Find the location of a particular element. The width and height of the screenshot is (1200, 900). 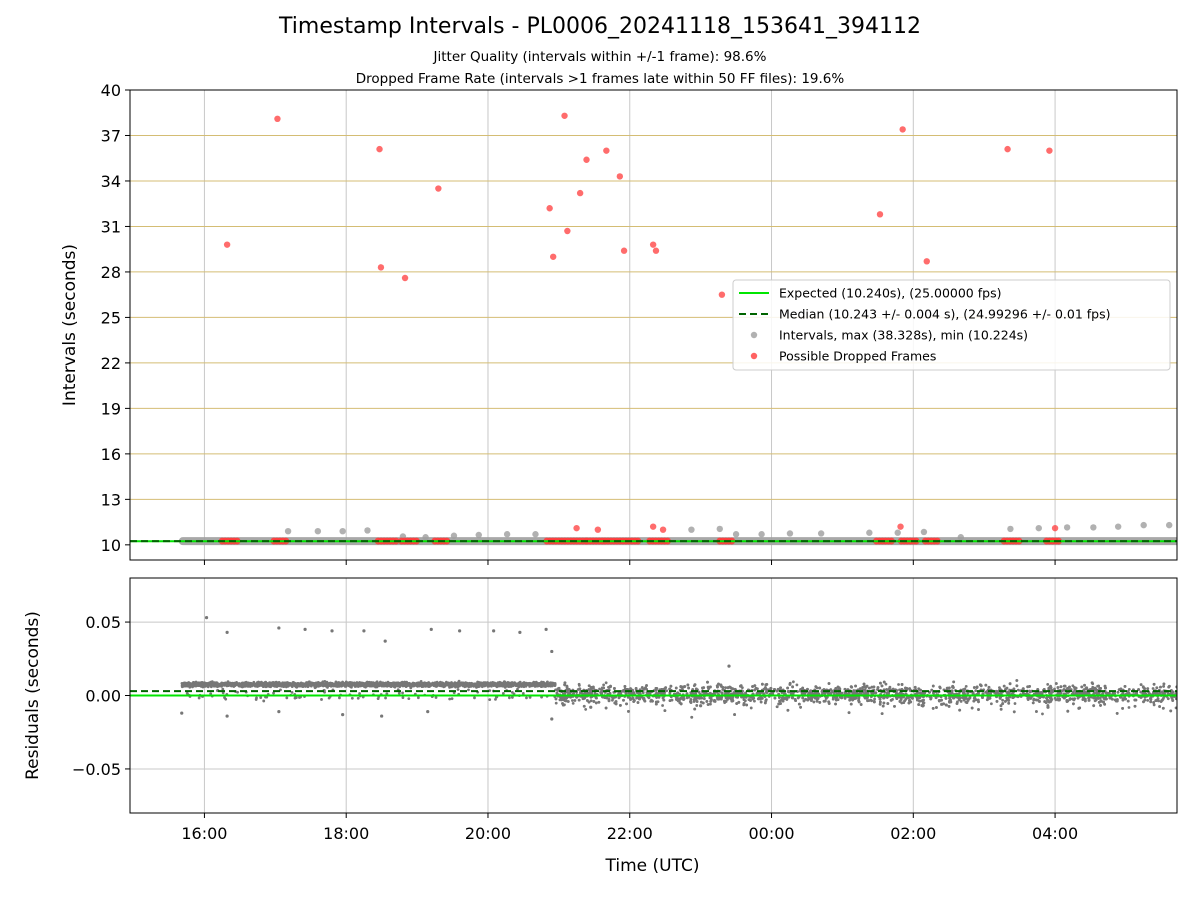

legend-entry-2-label: Intervals, max (38.328s), min (10.224s) is located at coordinates (903, 335).